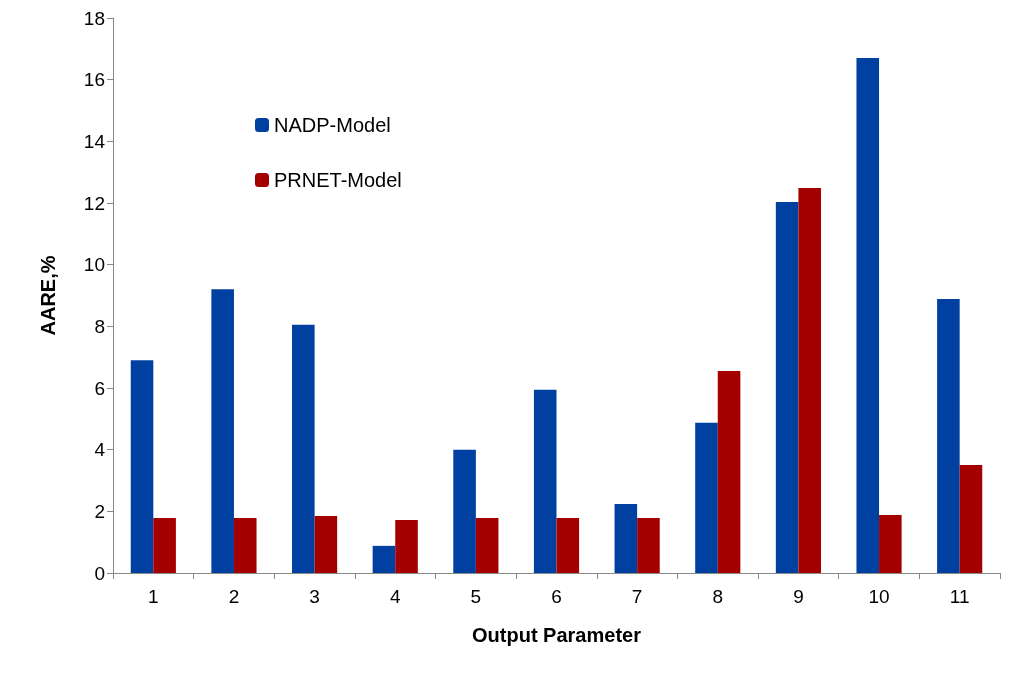  What do you see at coordinates (556, 596) in the screenshot?
I see `x-tick-label: 6` at bounding box center [556, 596].